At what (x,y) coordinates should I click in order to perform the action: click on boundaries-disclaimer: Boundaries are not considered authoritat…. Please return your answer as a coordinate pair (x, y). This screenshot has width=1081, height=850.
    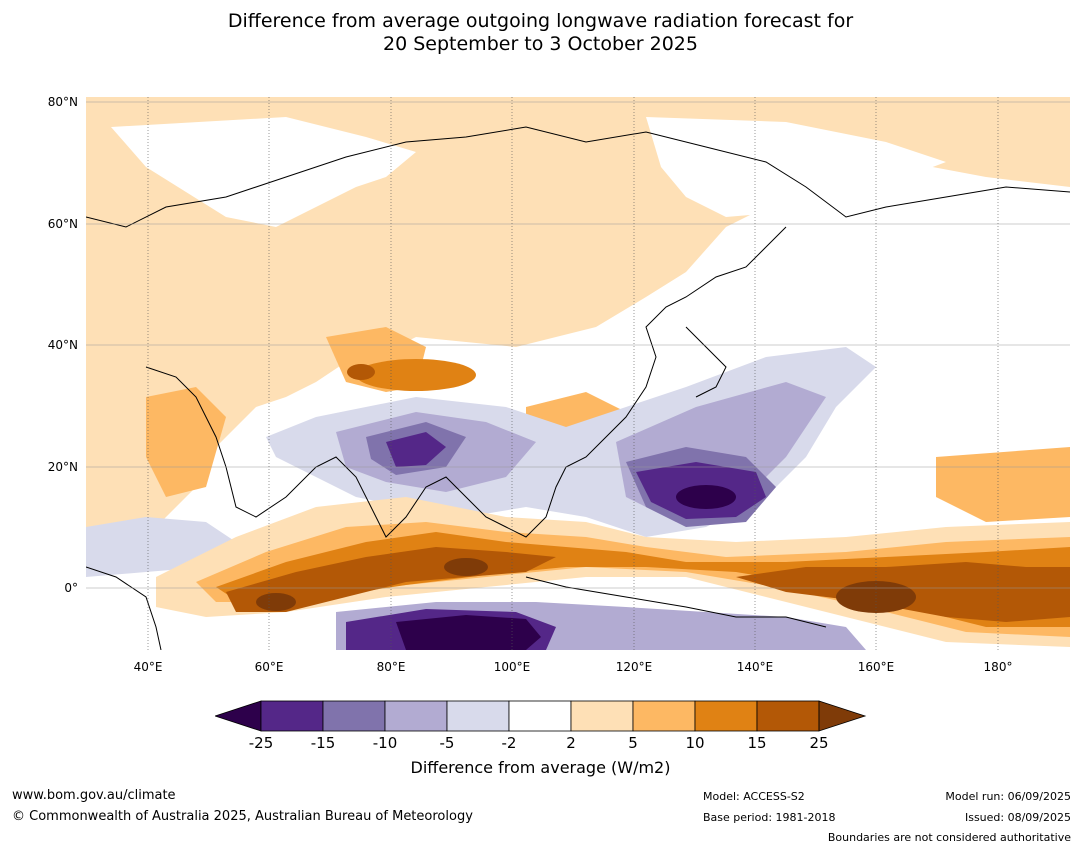
    Looking at the image, I should click on (949, 837).